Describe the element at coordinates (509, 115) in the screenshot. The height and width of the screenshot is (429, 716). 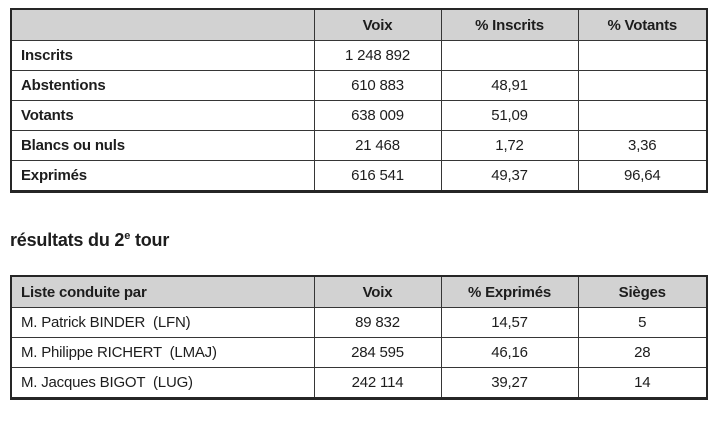
I see `summary-pct-inscrits-value: 51,09` at that location.